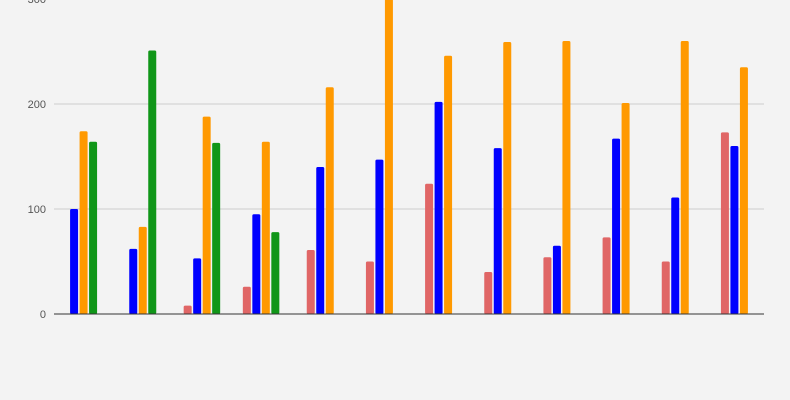  I want to click on y-tick-label: 300, so click(37, 3).